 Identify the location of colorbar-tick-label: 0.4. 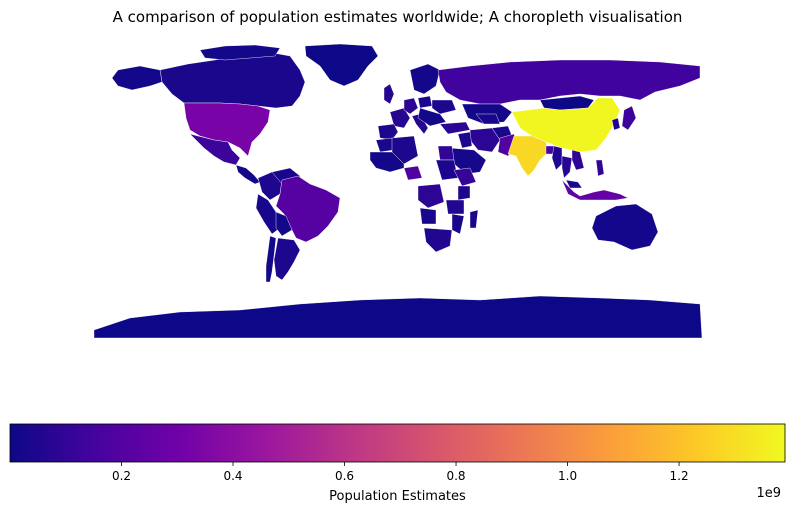
(232, 476).